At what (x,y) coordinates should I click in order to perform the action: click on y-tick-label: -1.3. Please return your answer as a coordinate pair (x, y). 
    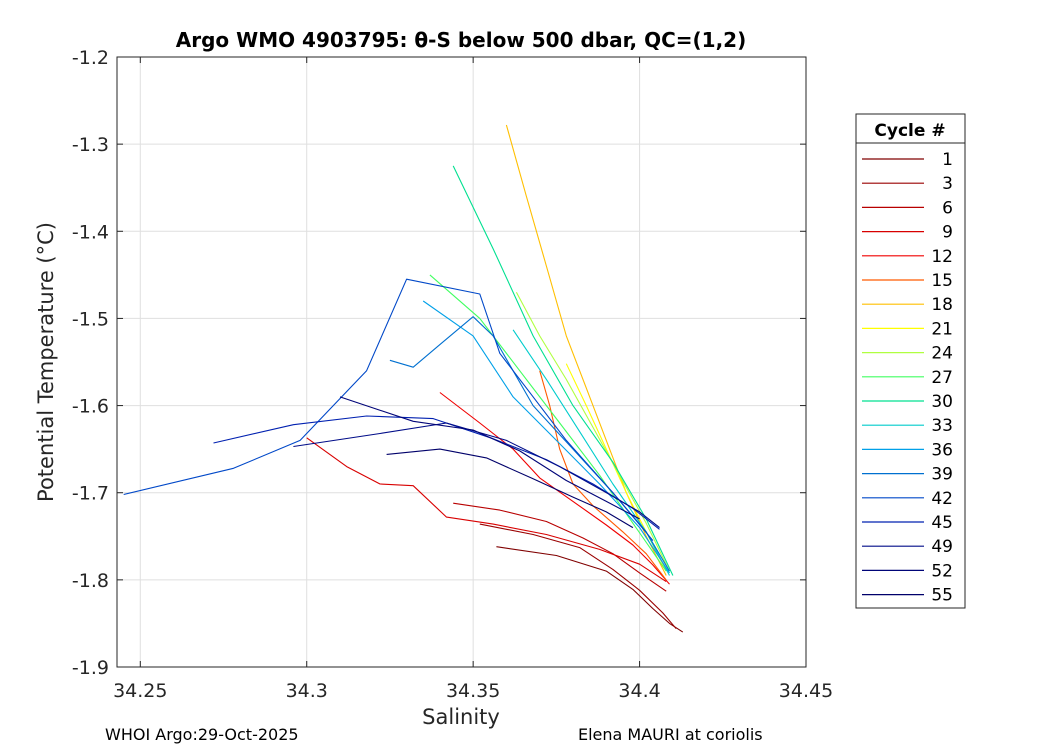
    Looking at the image, I should click on (90, 145).